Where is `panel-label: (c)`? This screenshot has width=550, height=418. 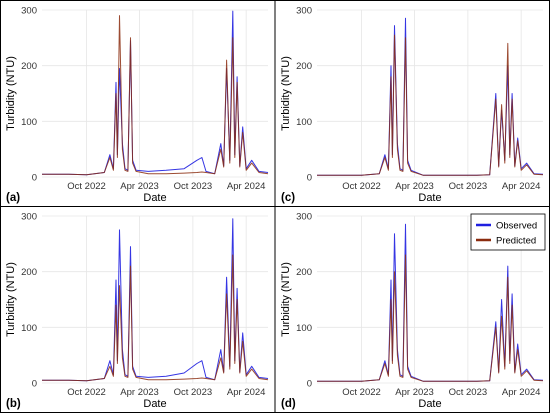 panel-label: (c) is located at coordinates (288, 198).